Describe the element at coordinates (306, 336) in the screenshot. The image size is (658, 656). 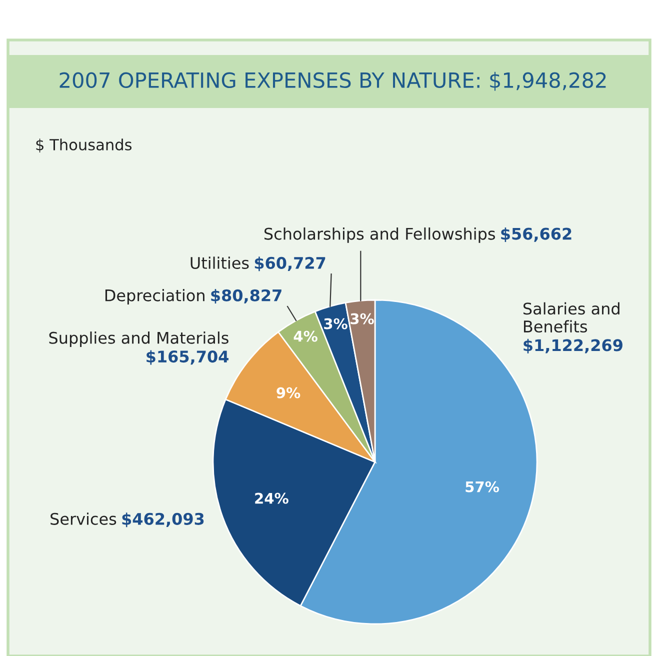
I see `text: 4%` at that location.